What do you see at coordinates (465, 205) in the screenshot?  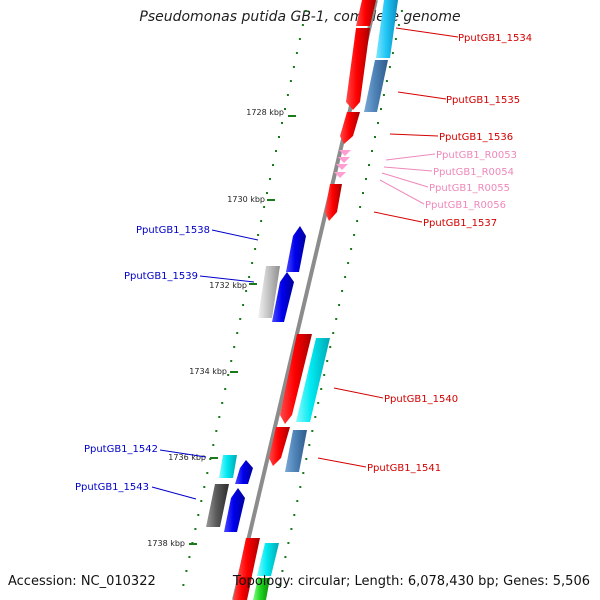 I see `label-gene-r0056: PputGB1_R0056` at bounding box center [465, 205].